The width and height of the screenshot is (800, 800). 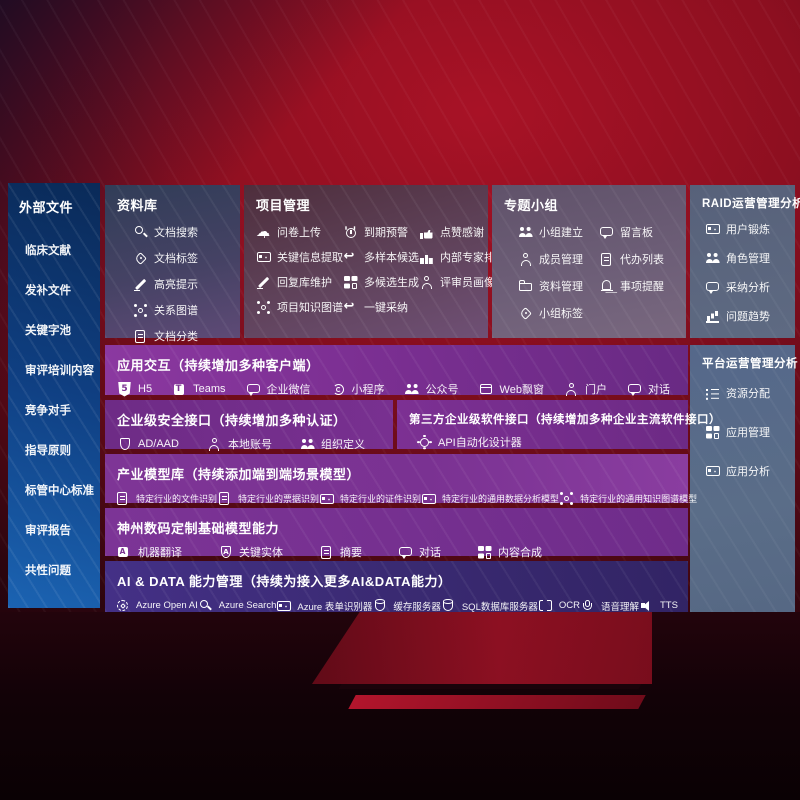 What do you see at coordinates (531, 205) in the screenshot?
I see `panel-title: 专题小组` at bounding box center [531, 205].